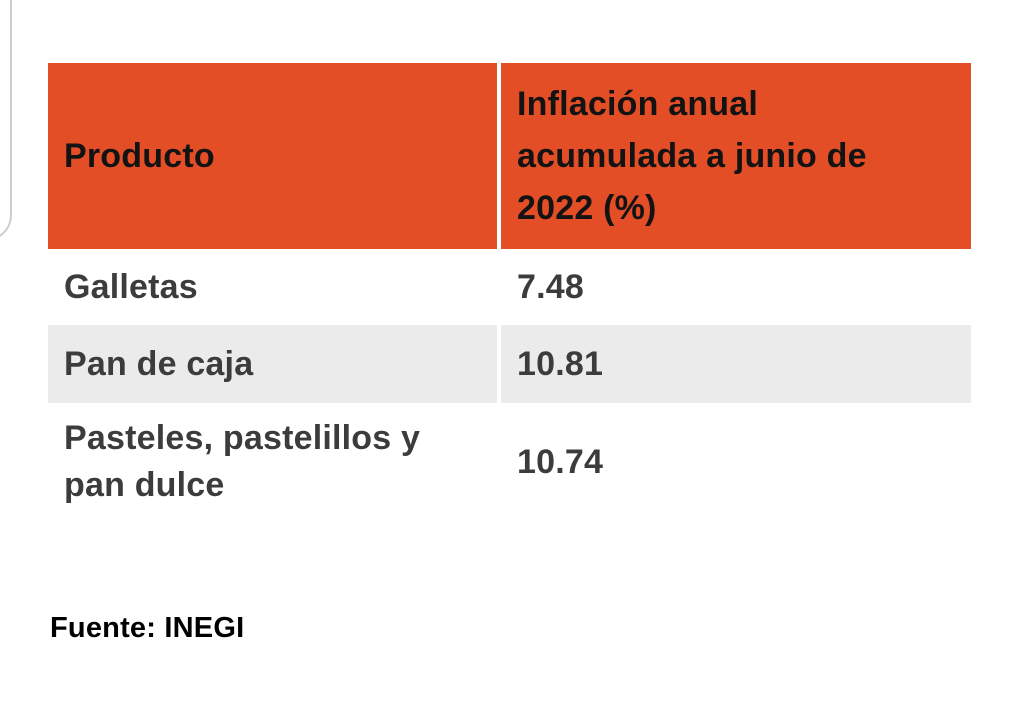 Image resolution: width=1024 pixels, height=703 pixels. Describe the element at coordinates (139, 156) in the screenshot. I see `column-header-producto-label: Producto` at that location.